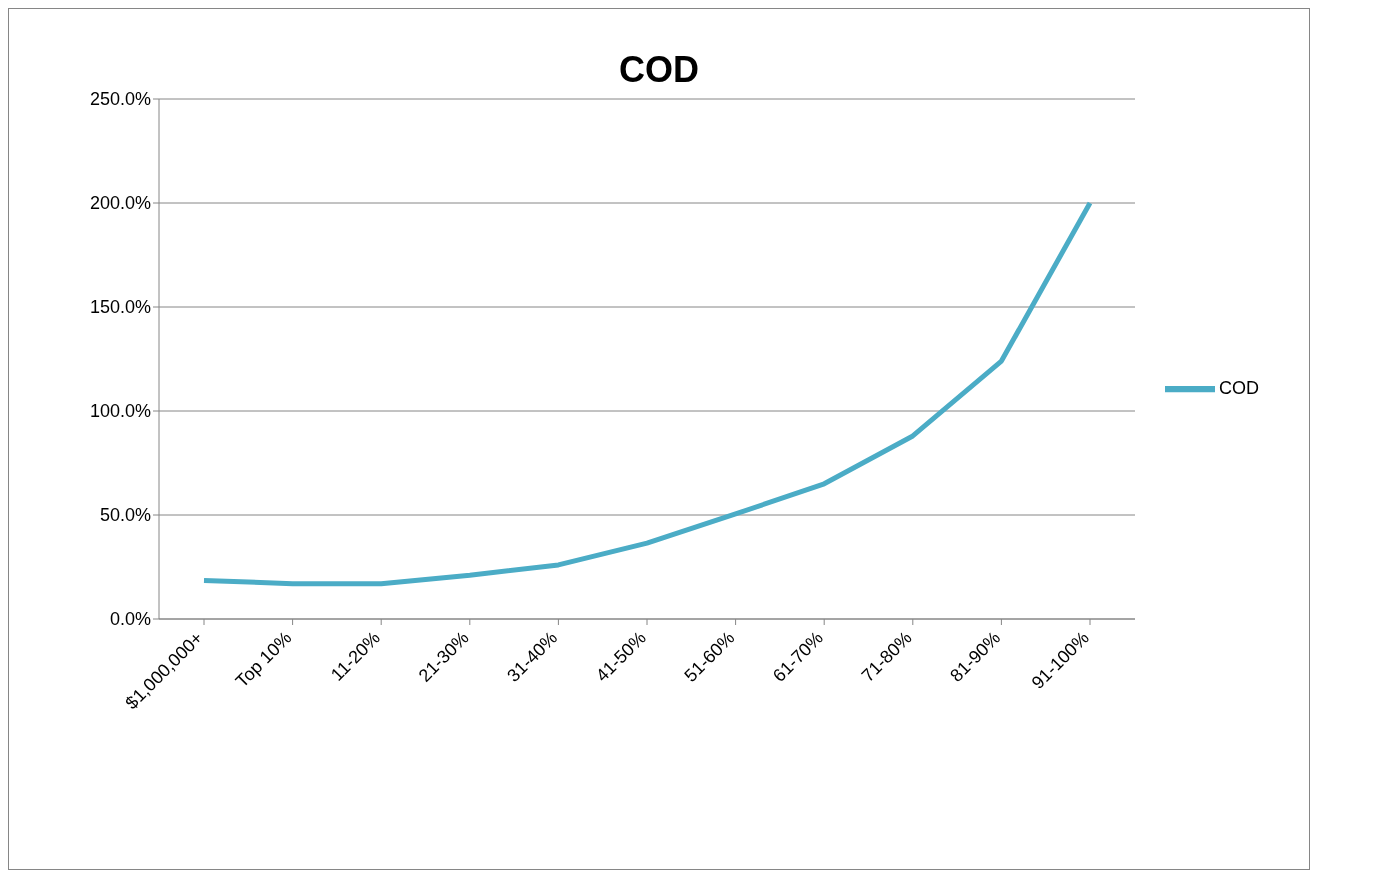  I want to click on chart-title: COD, so click(659, 70).